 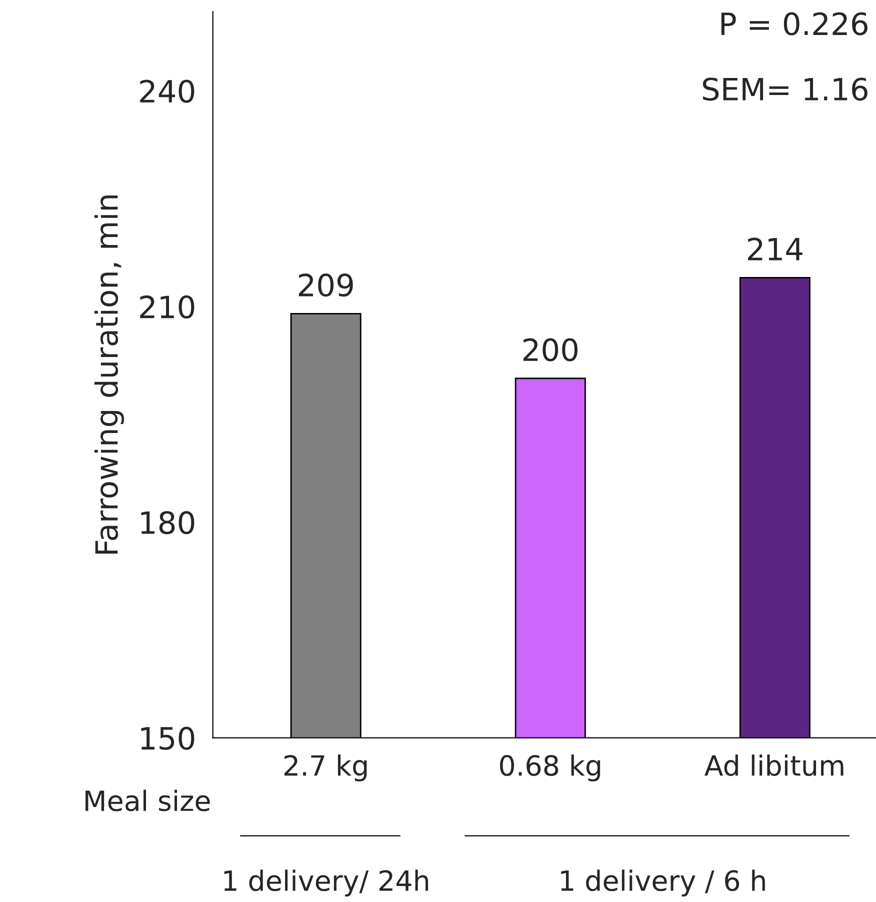 I want to click on y-tick-label: 240, so click(x=167, y=91).